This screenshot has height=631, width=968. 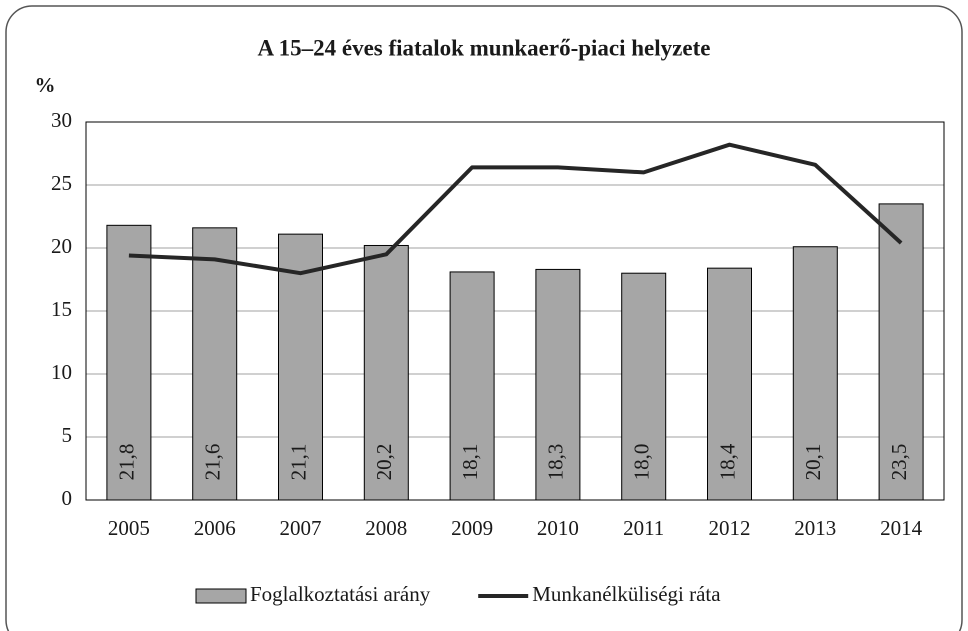 What do you see at coordinates (384, 462) in the screenshot?
I see `data-label: 20,2` at bounding box center [384, 462].